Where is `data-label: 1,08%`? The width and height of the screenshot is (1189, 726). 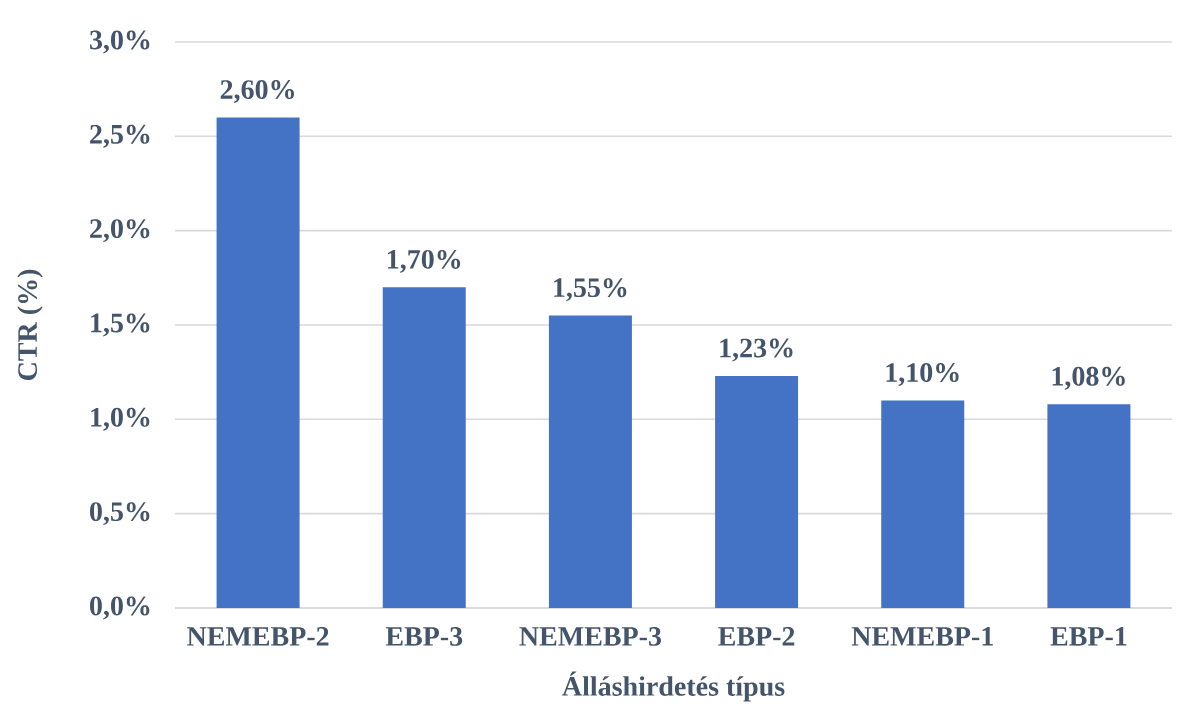
data-label: 1,08% is located at coordinates (1088, 378).